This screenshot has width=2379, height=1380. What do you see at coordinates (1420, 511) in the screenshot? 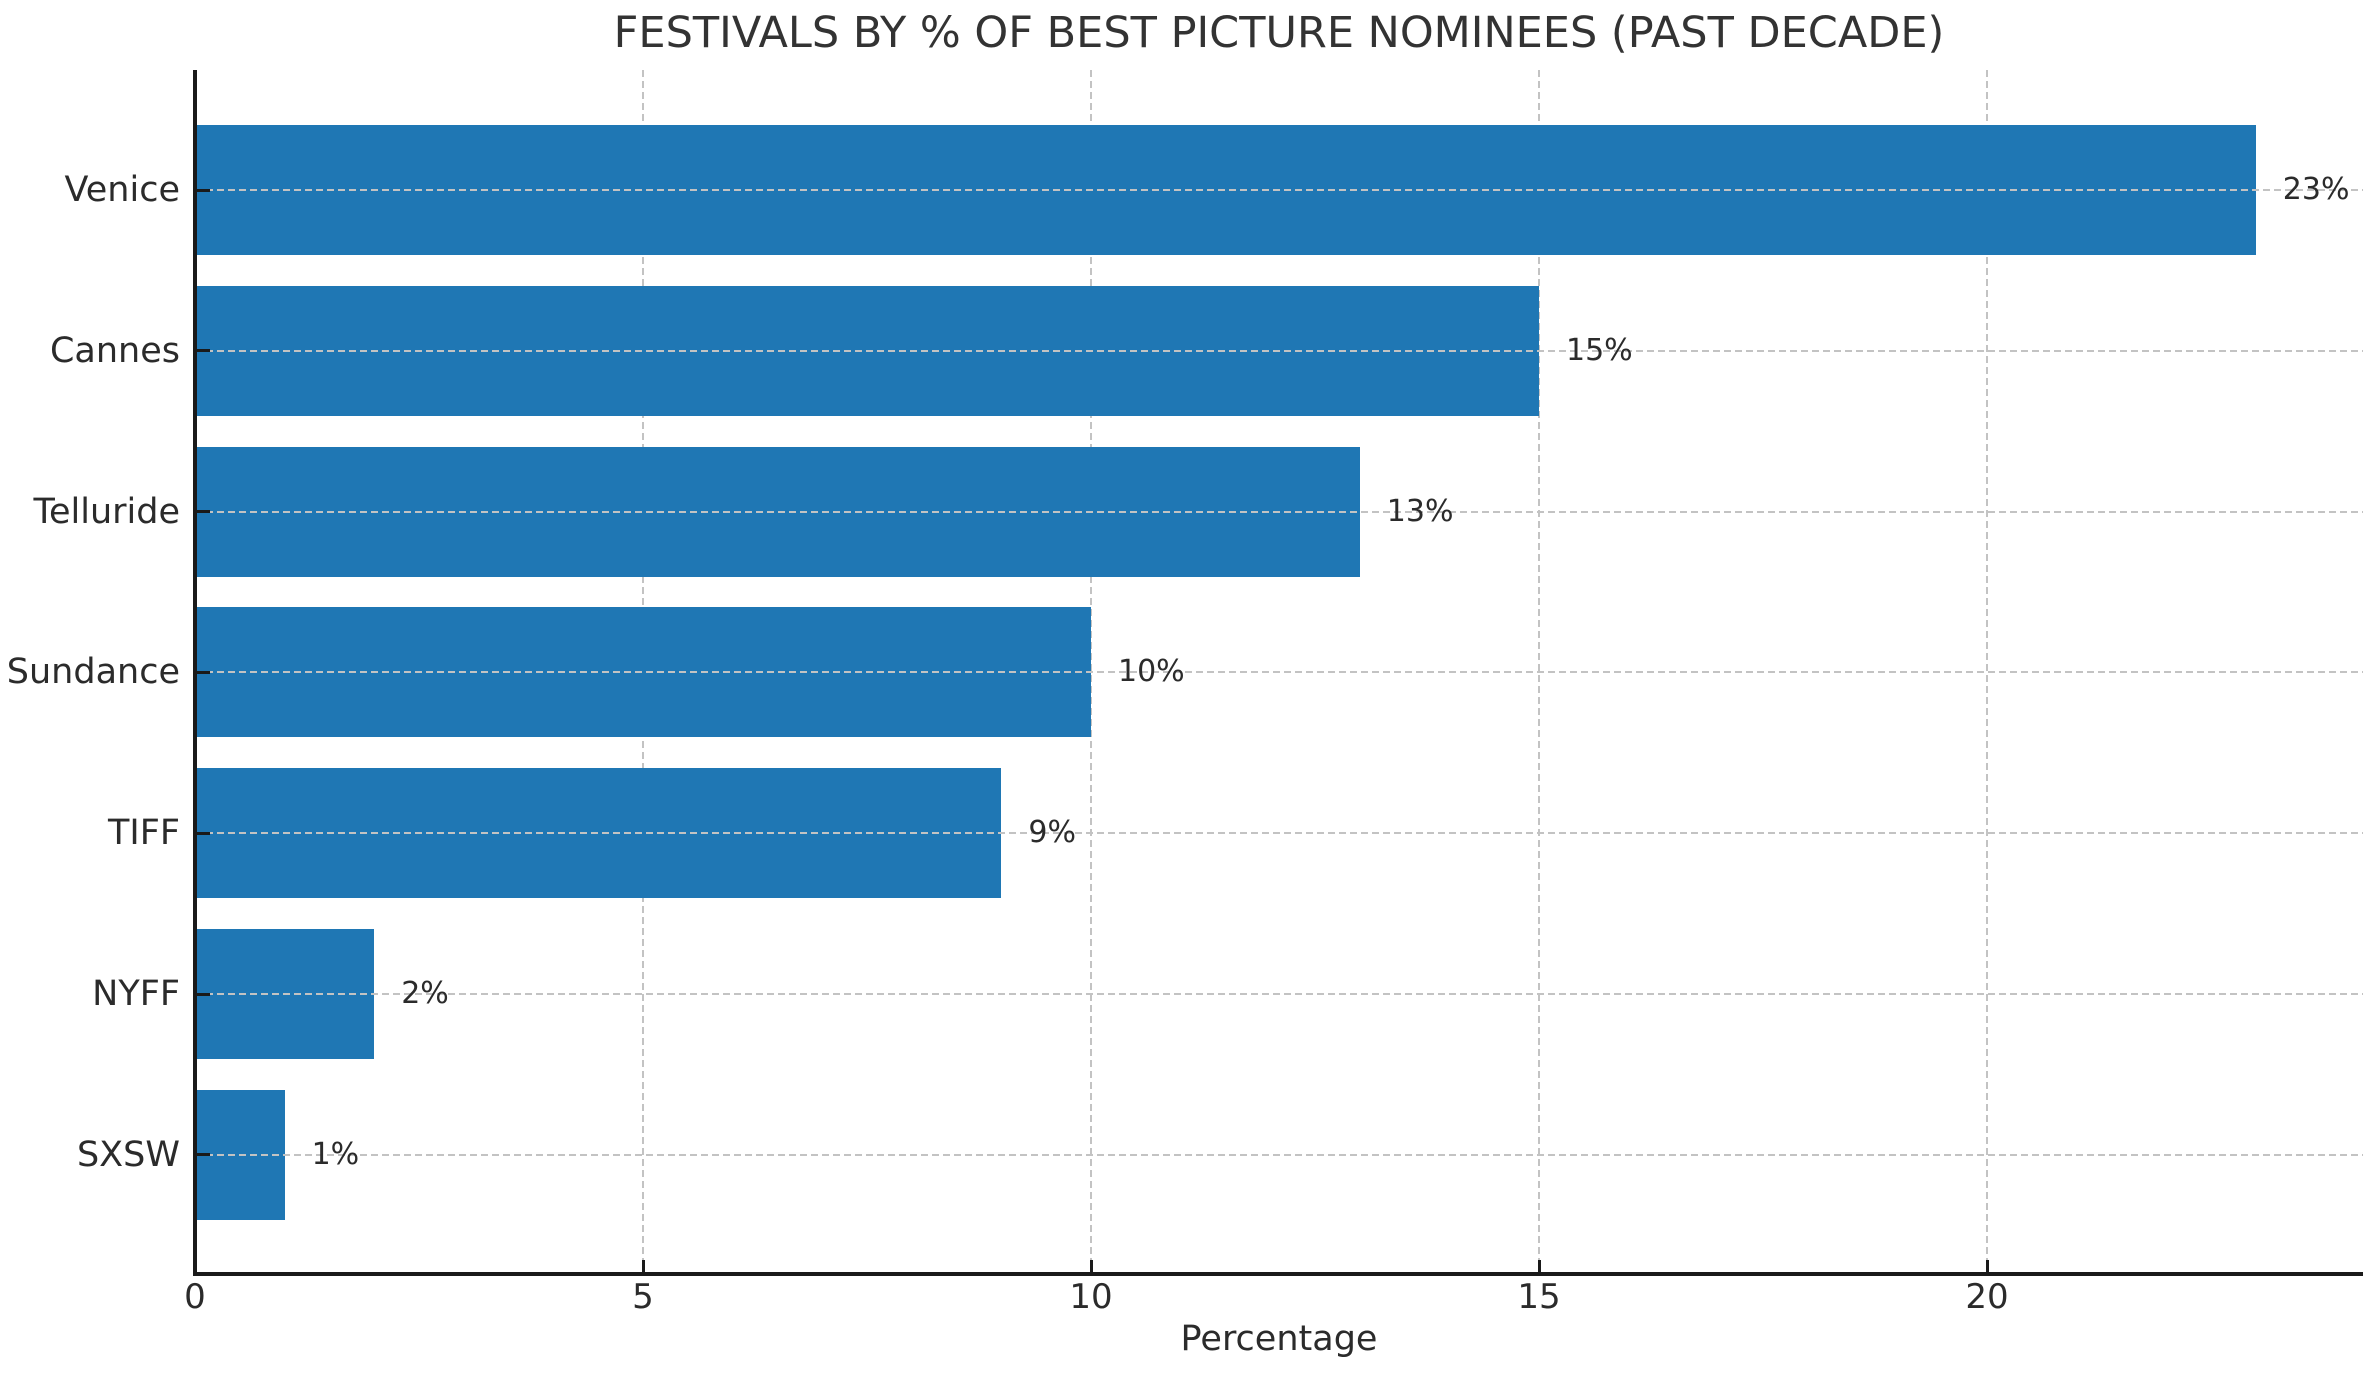
I see `bar-value-label: 13%` at bounding box center [1420, 511].